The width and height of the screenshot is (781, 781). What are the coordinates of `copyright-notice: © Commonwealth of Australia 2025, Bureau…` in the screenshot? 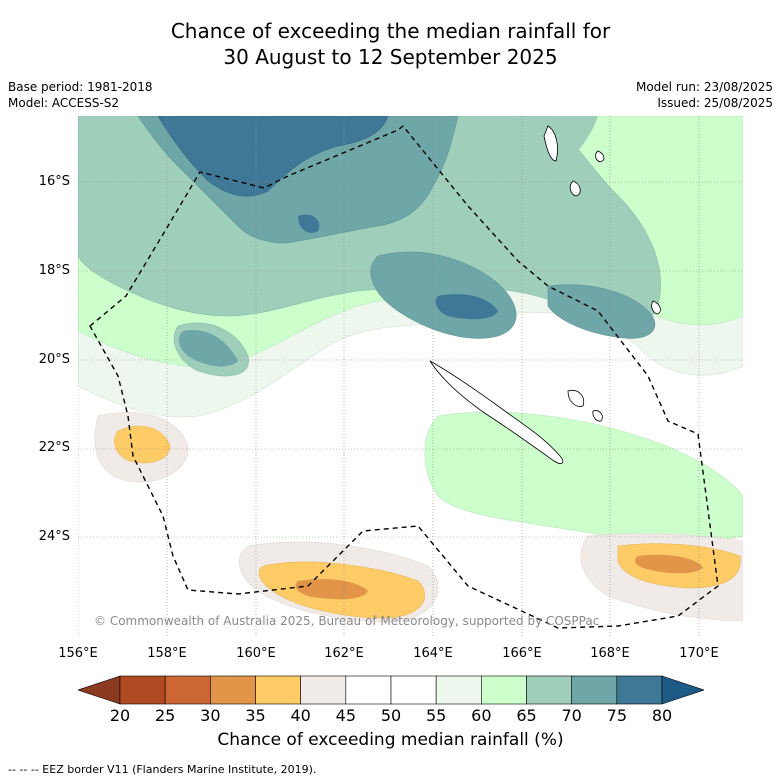 It's located at (347, 621).